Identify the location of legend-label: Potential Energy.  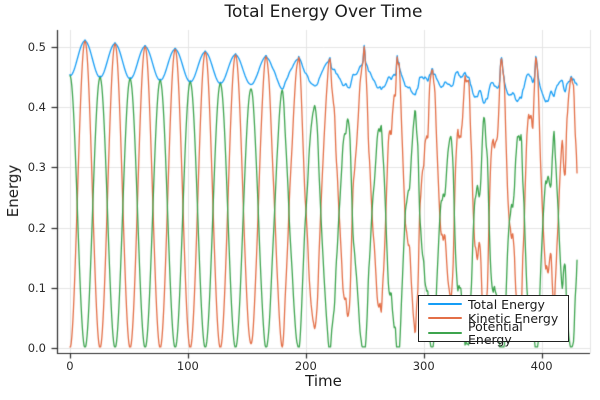
(495, 332).